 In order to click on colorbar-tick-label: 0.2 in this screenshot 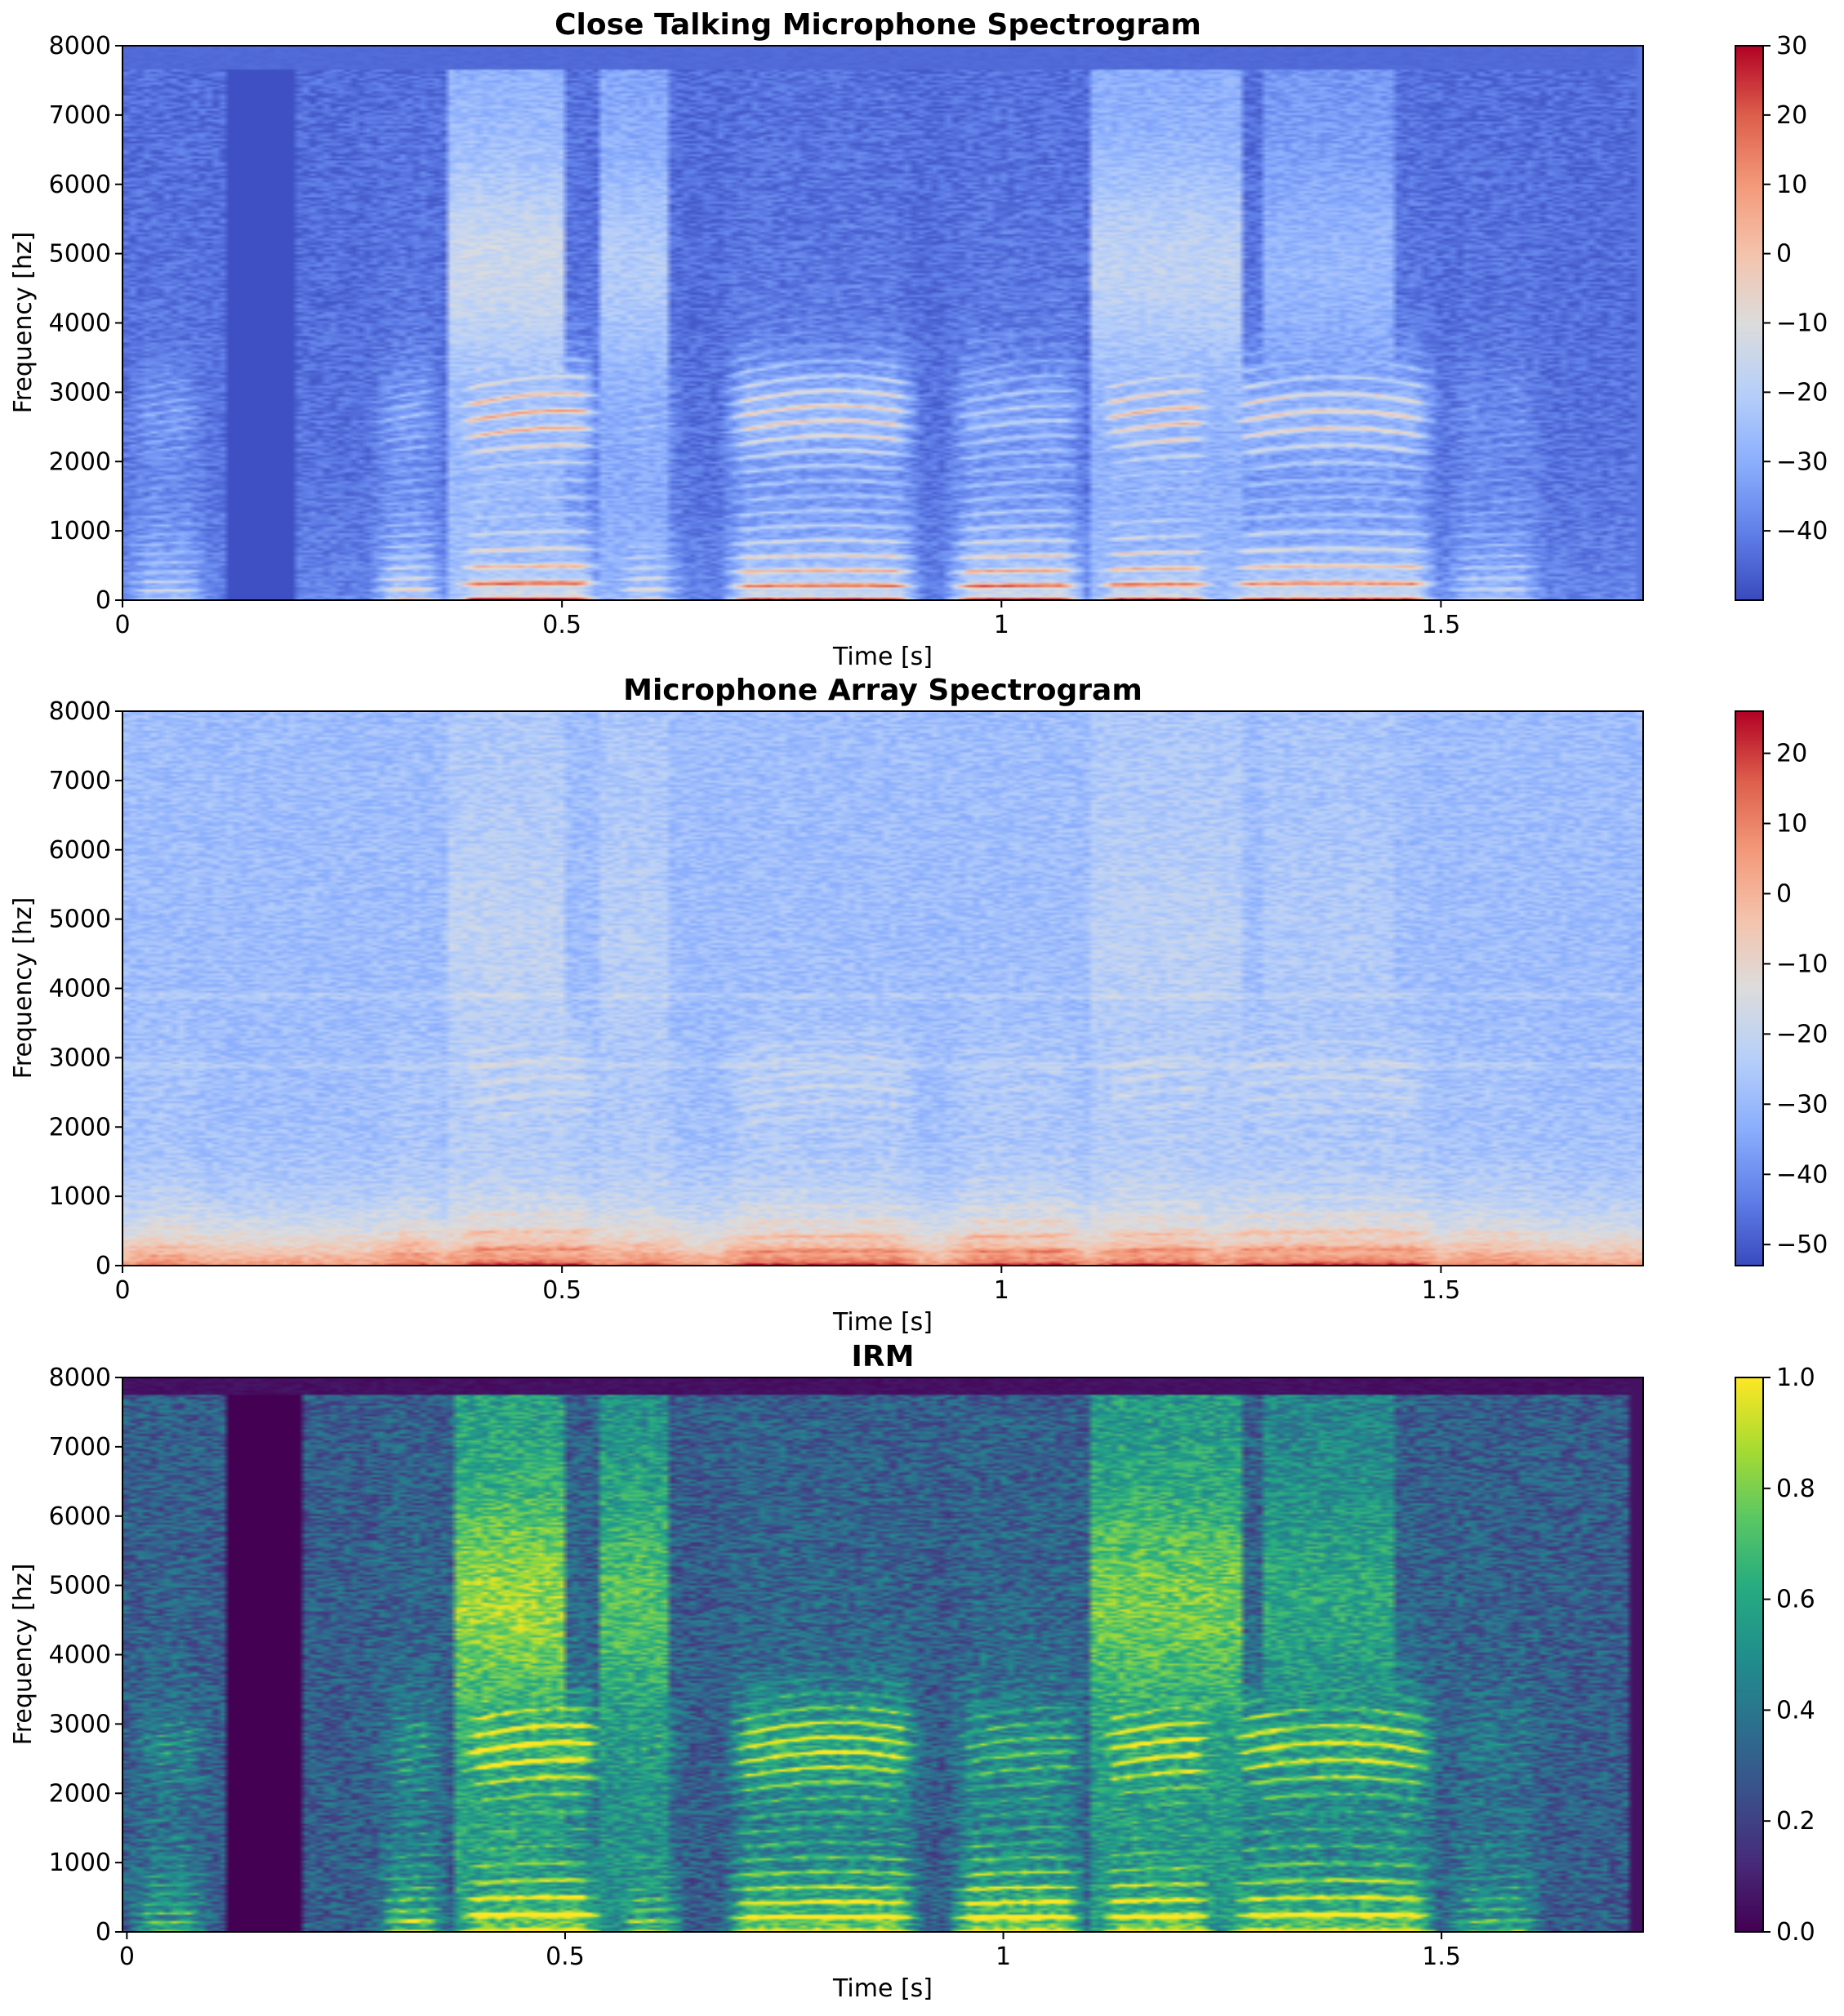, I will do `click(1796, 1821)`.